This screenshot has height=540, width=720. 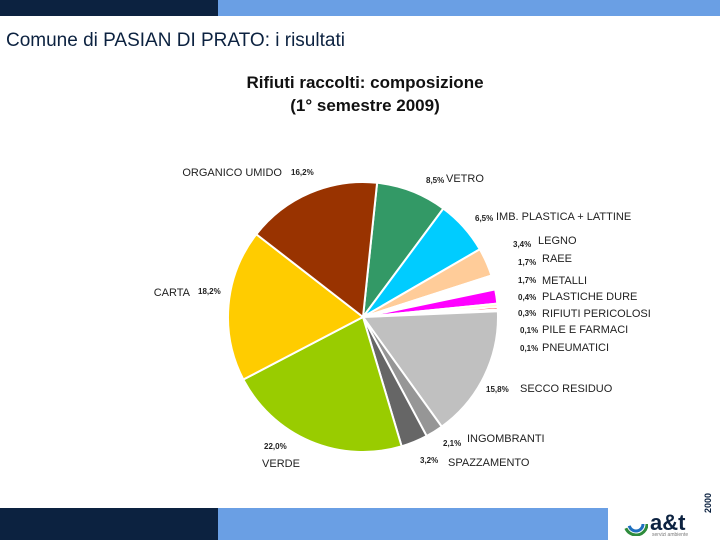 What do you see at coordinates (585, 330) in the screenshot?
I see `category-label-pile-e-farmaci: PILE E FARMACI` at bounding box center [585, 330].